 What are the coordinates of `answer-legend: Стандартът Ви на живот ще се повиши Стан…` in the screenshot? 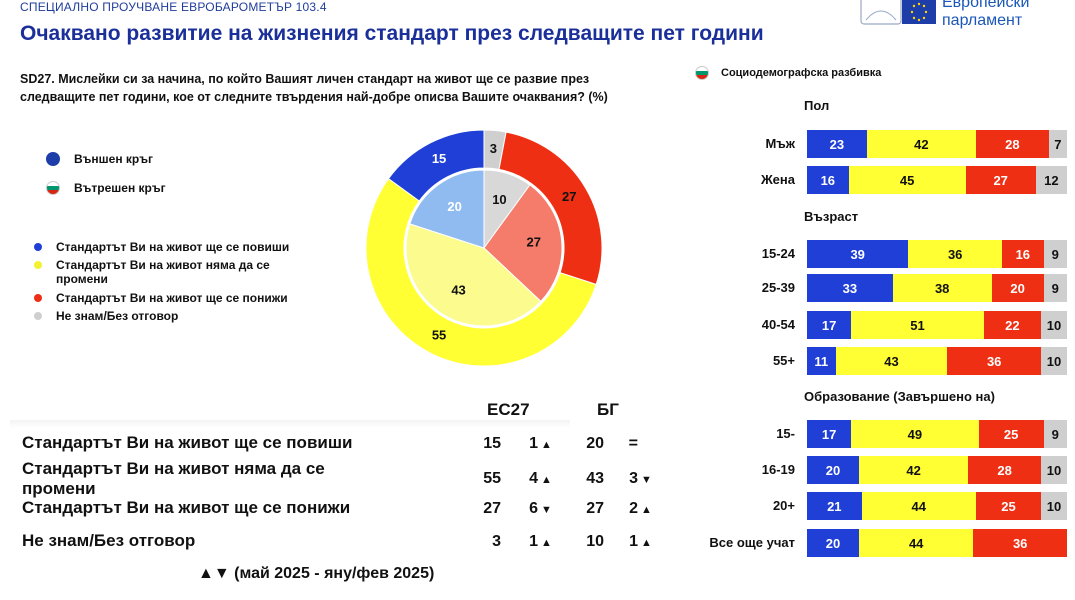 It's located at (184, 281).